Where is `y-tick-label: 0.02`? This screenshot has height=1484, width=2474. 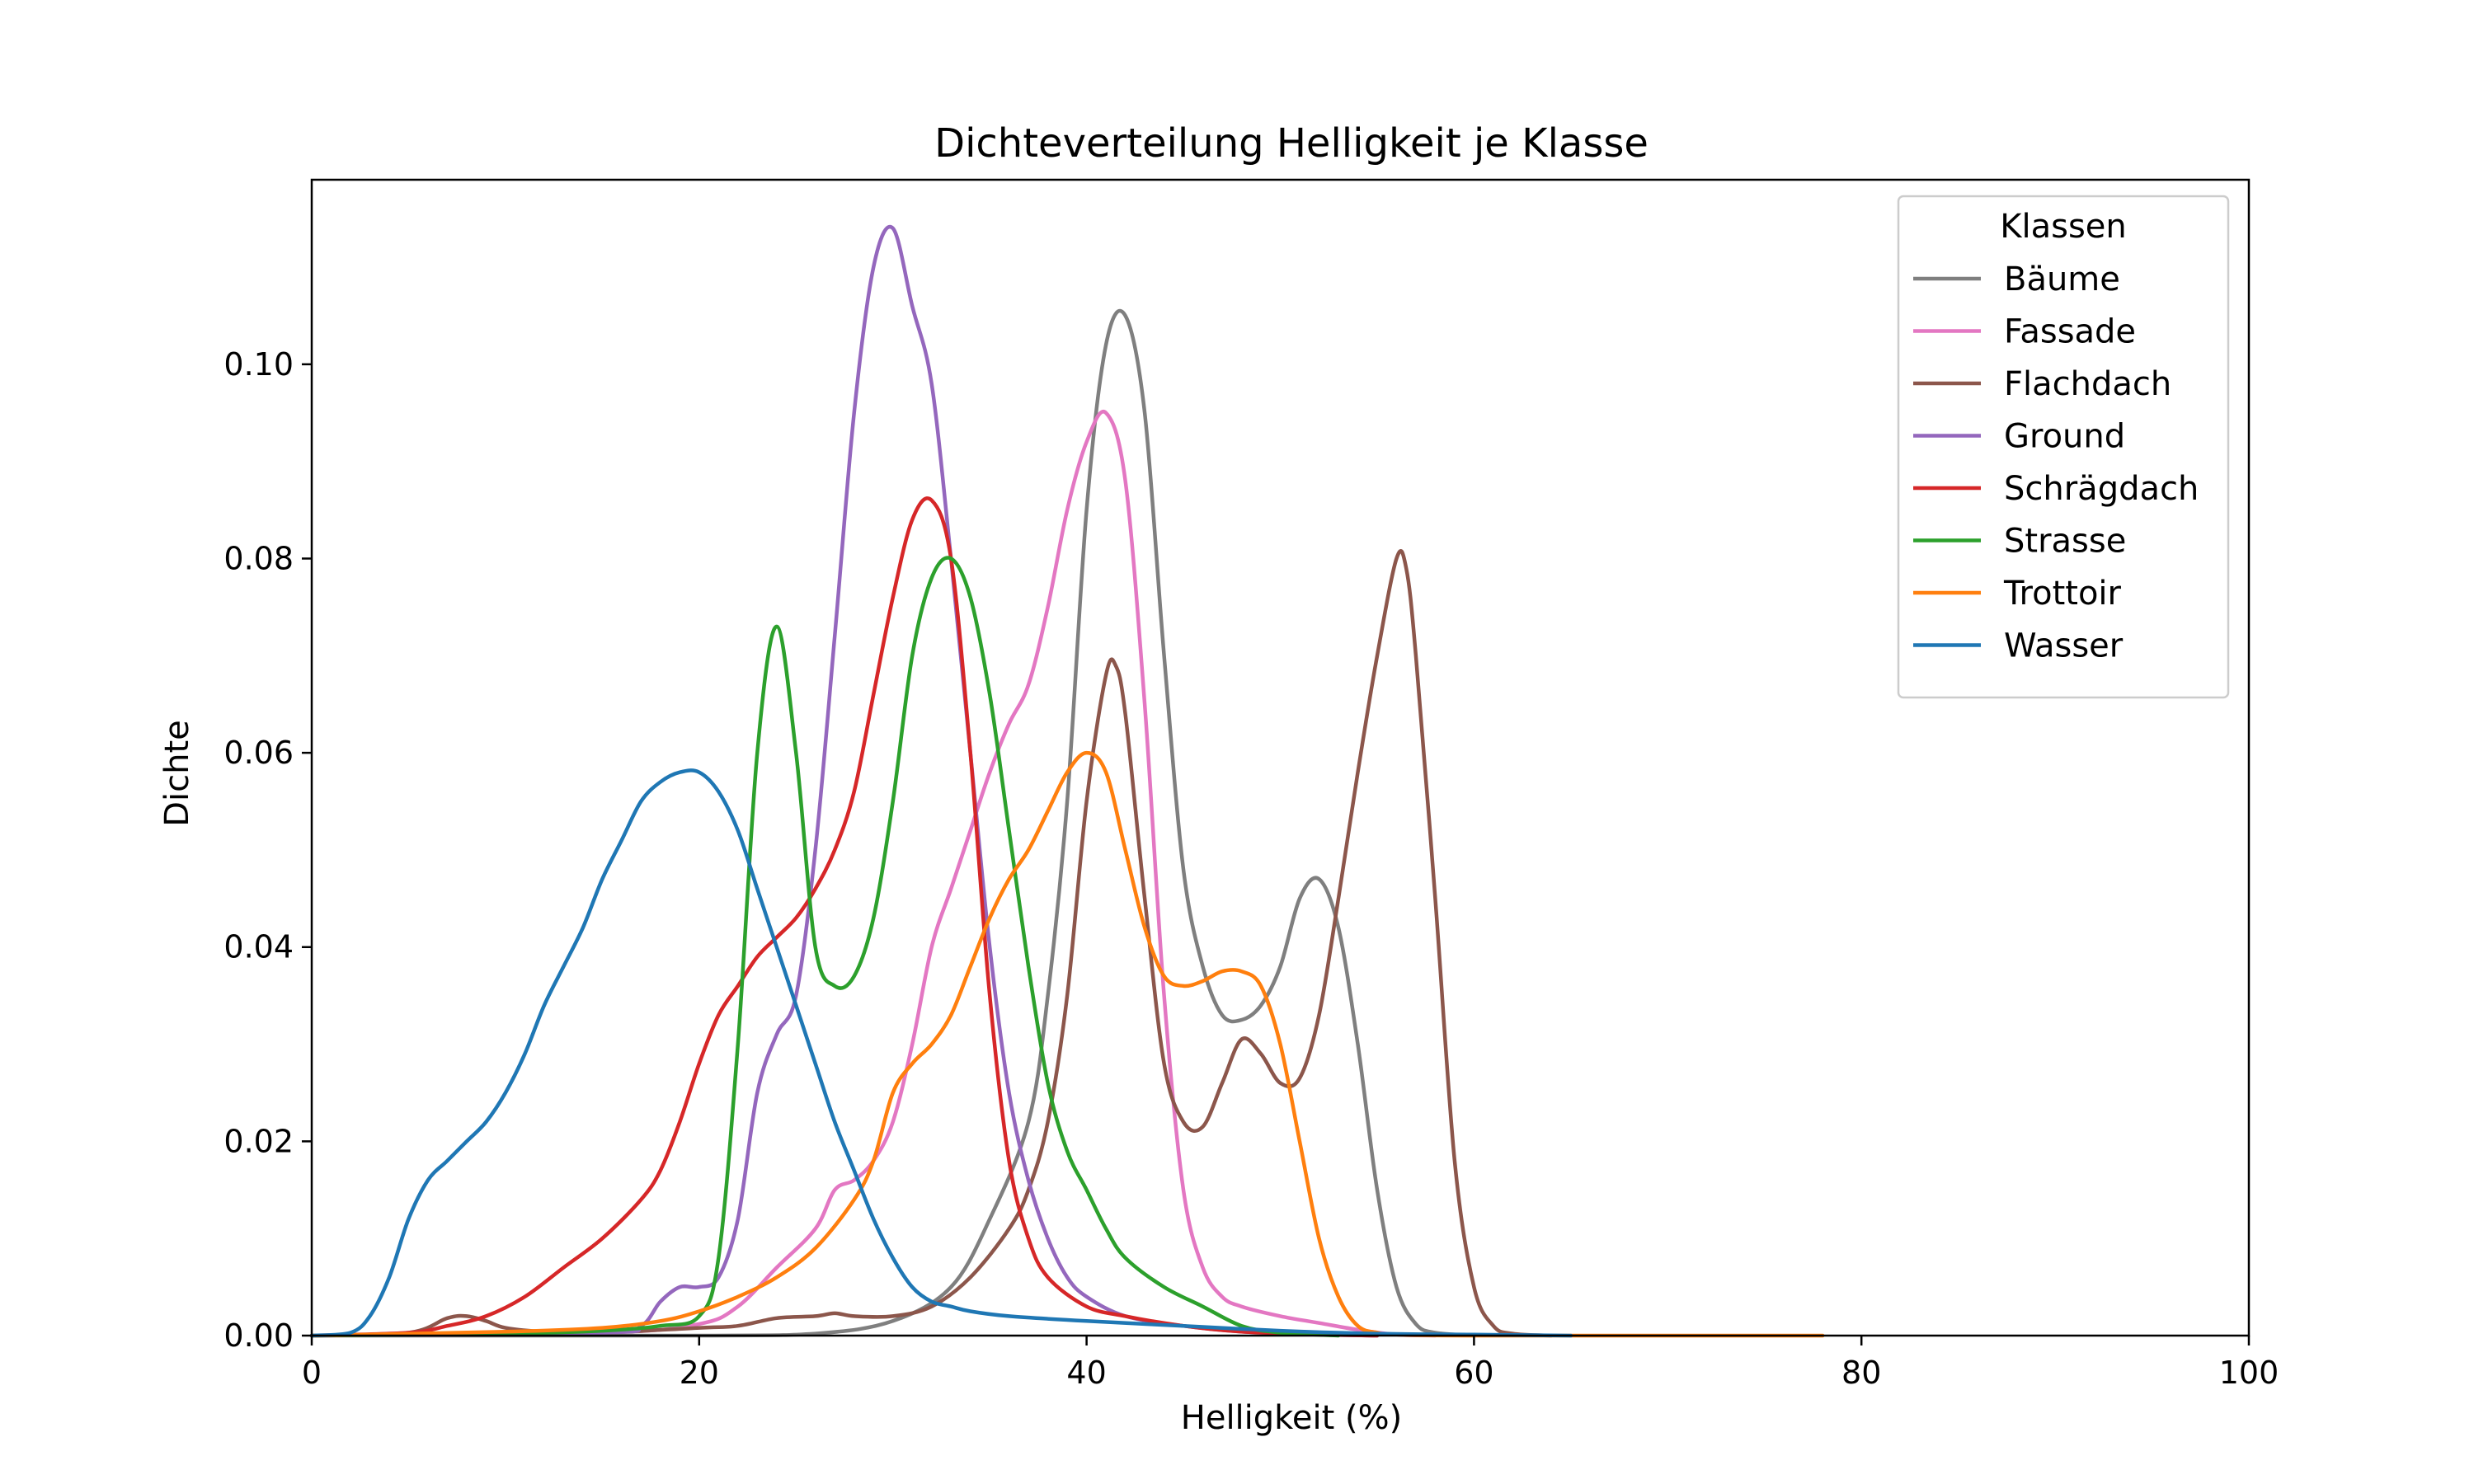 y-tick-label: 0.02 is located at coordinates (258, 1141).